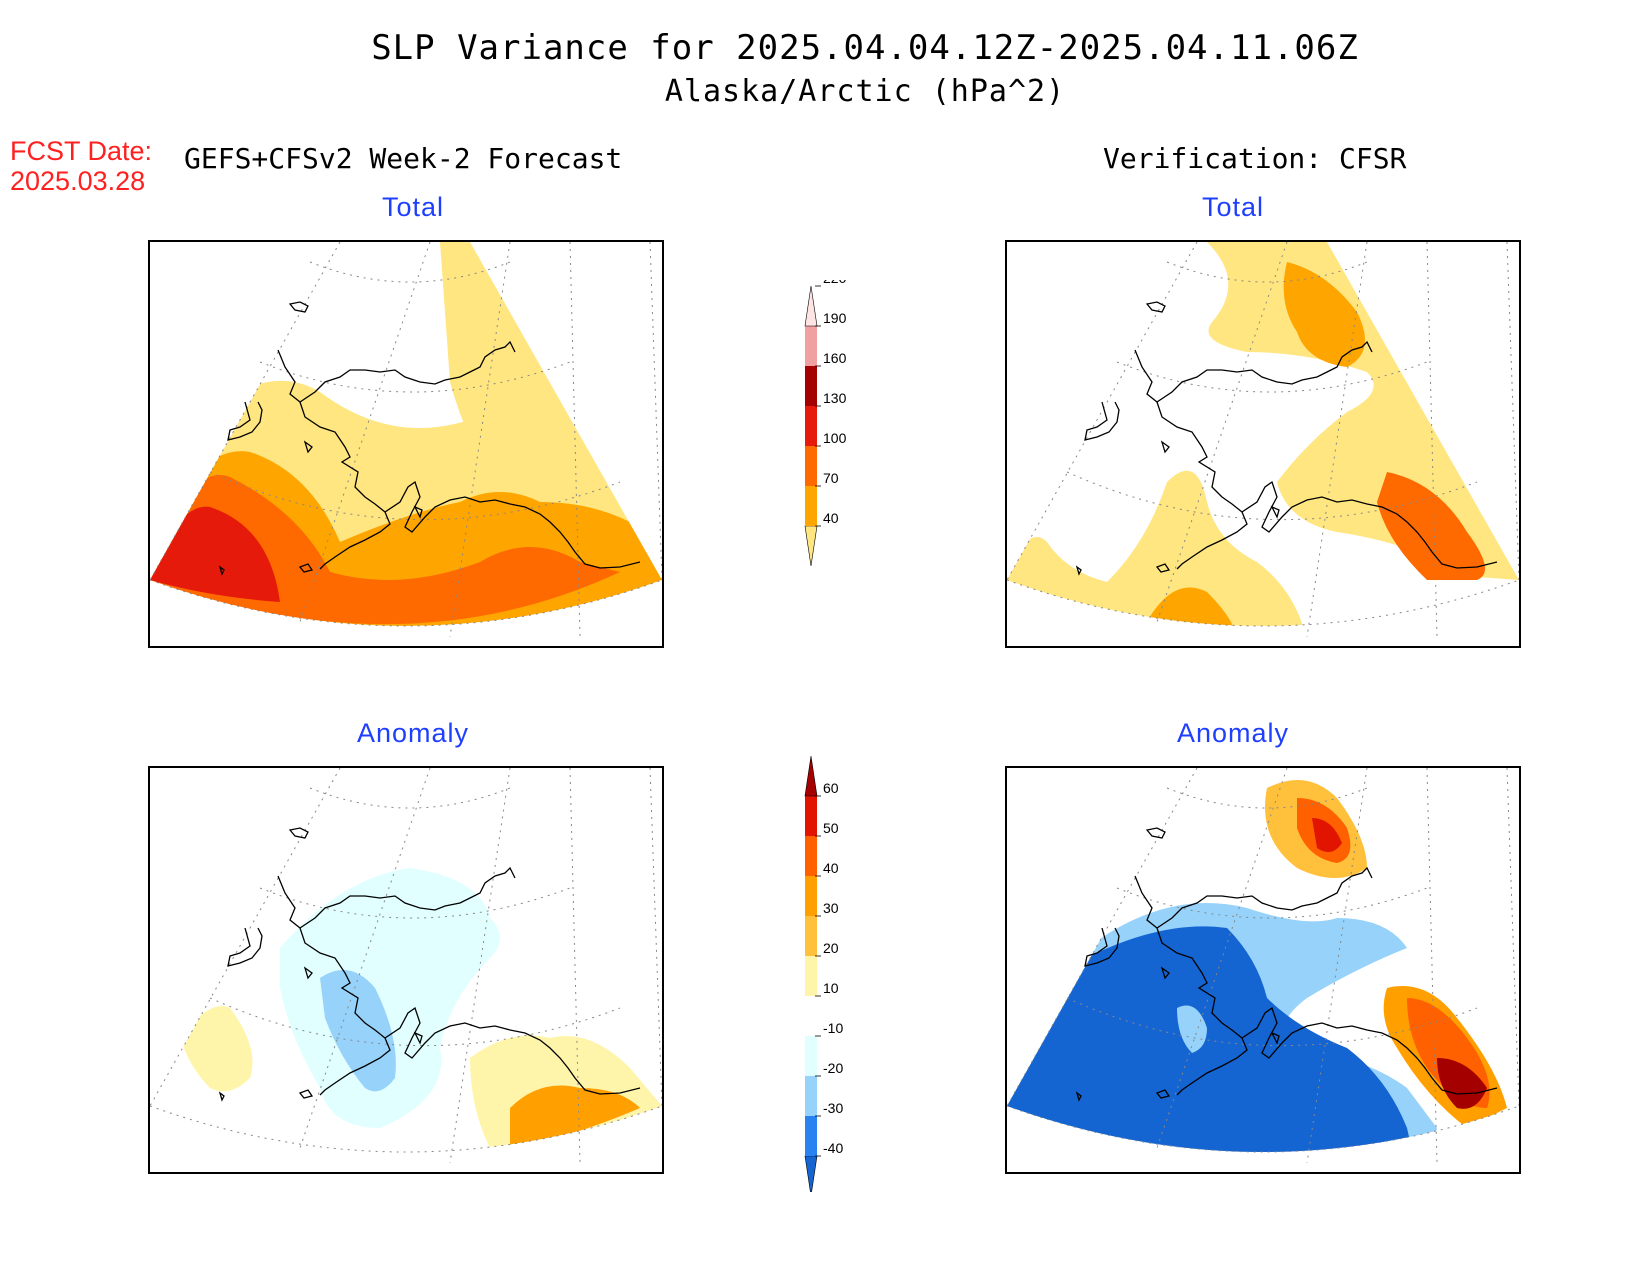 This screenshot has height=1275, width=1650. What do you see at coordinates (831, 948) in the screenshot?
I see `colorbar-anomaly-label-5: 20` at bounding box center [831, 948].